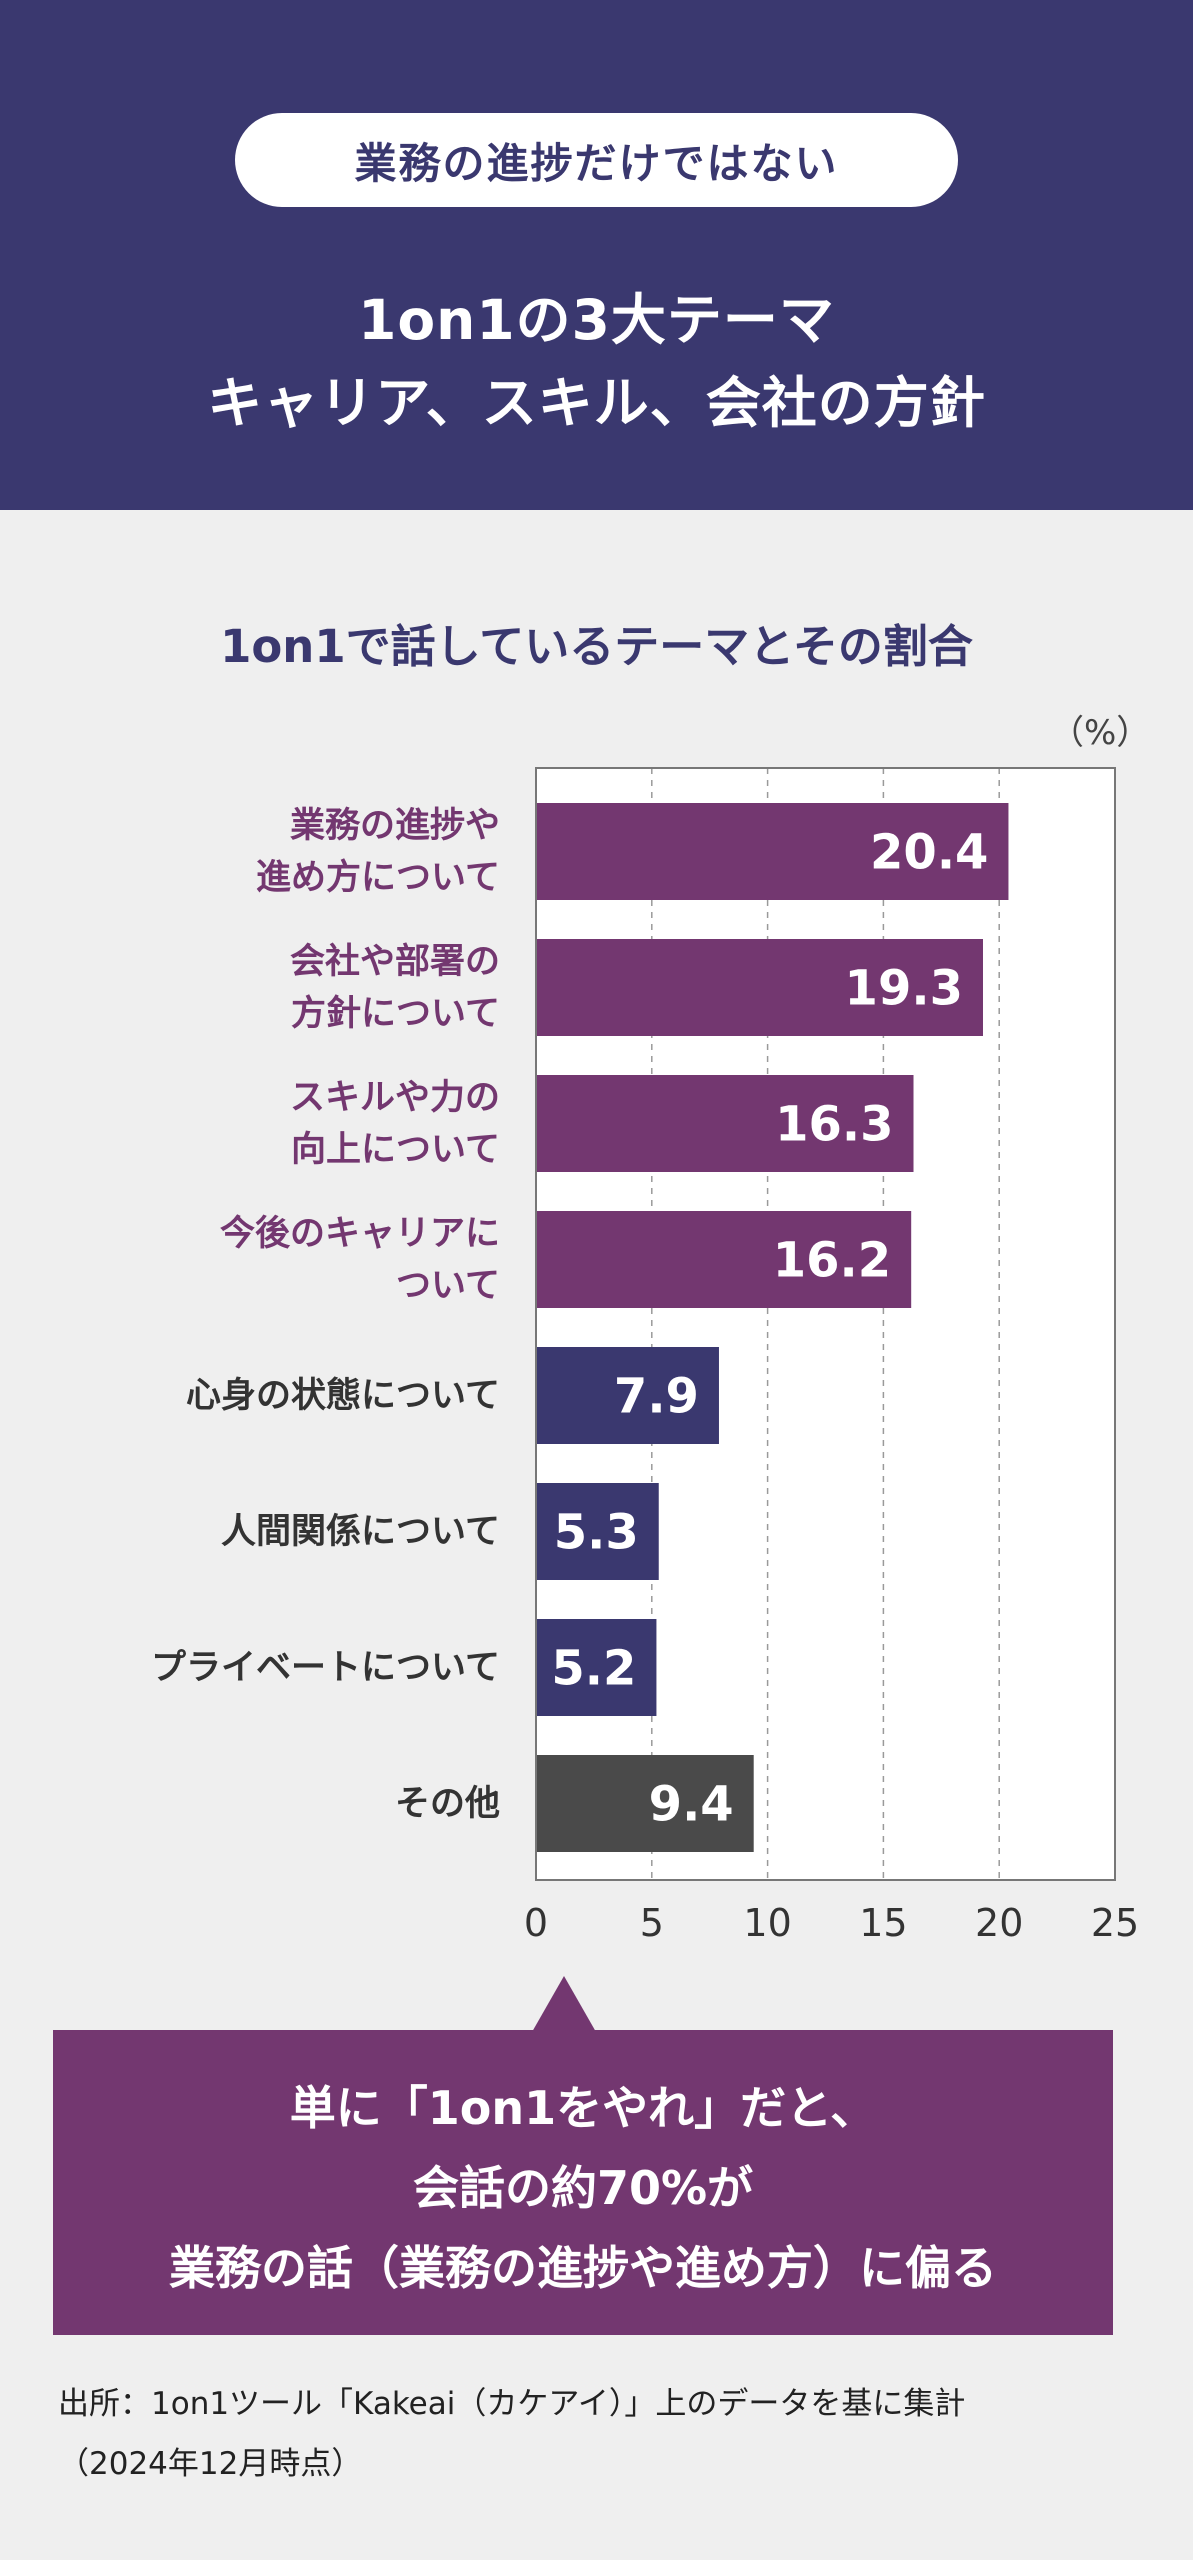 This screenshot has height=2560, width=1193. Describe the element at coordinates (656, 1397) in the screenshot. I see `value-label-4: 7.9` at that location.